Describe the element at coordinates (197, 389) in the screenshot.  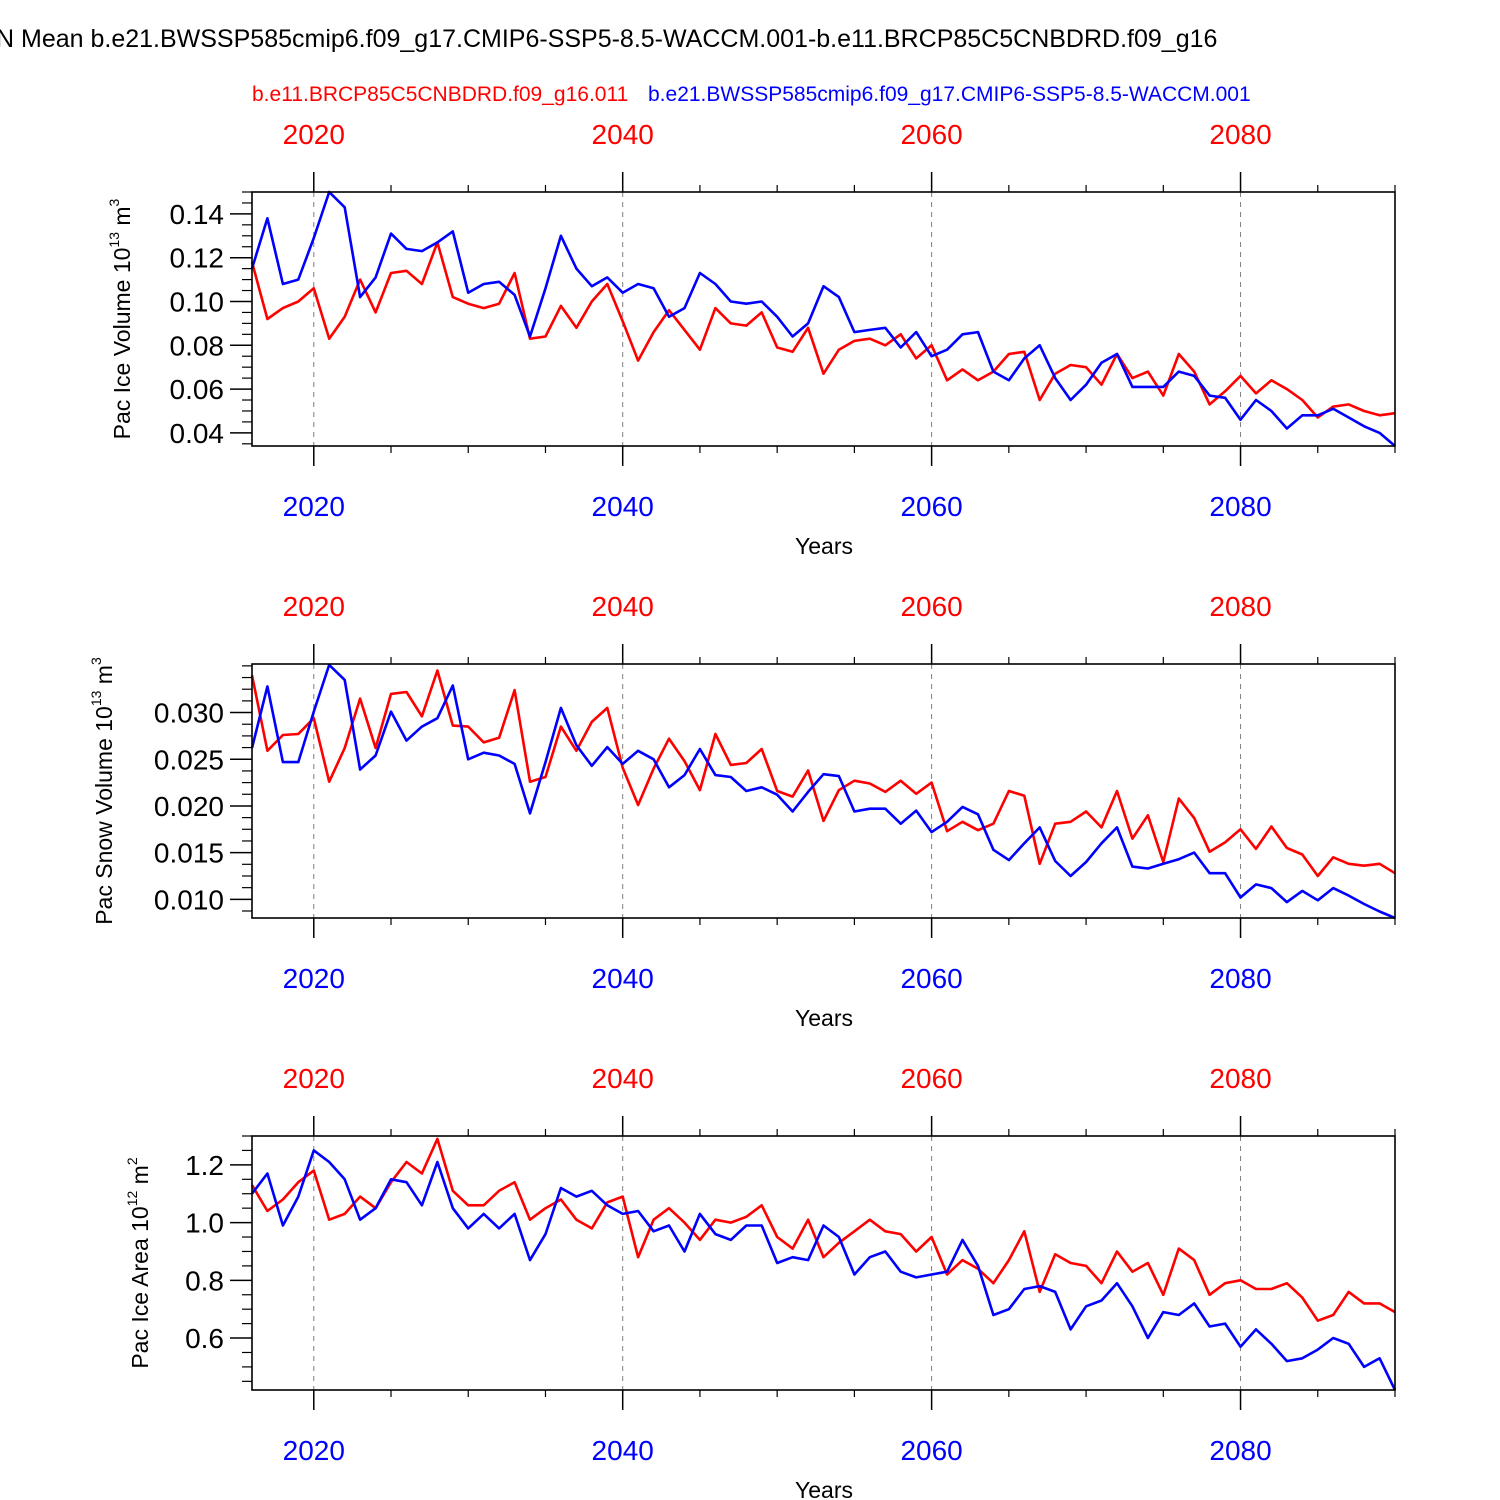
I see `y-tick-label: 0.06` at that location.